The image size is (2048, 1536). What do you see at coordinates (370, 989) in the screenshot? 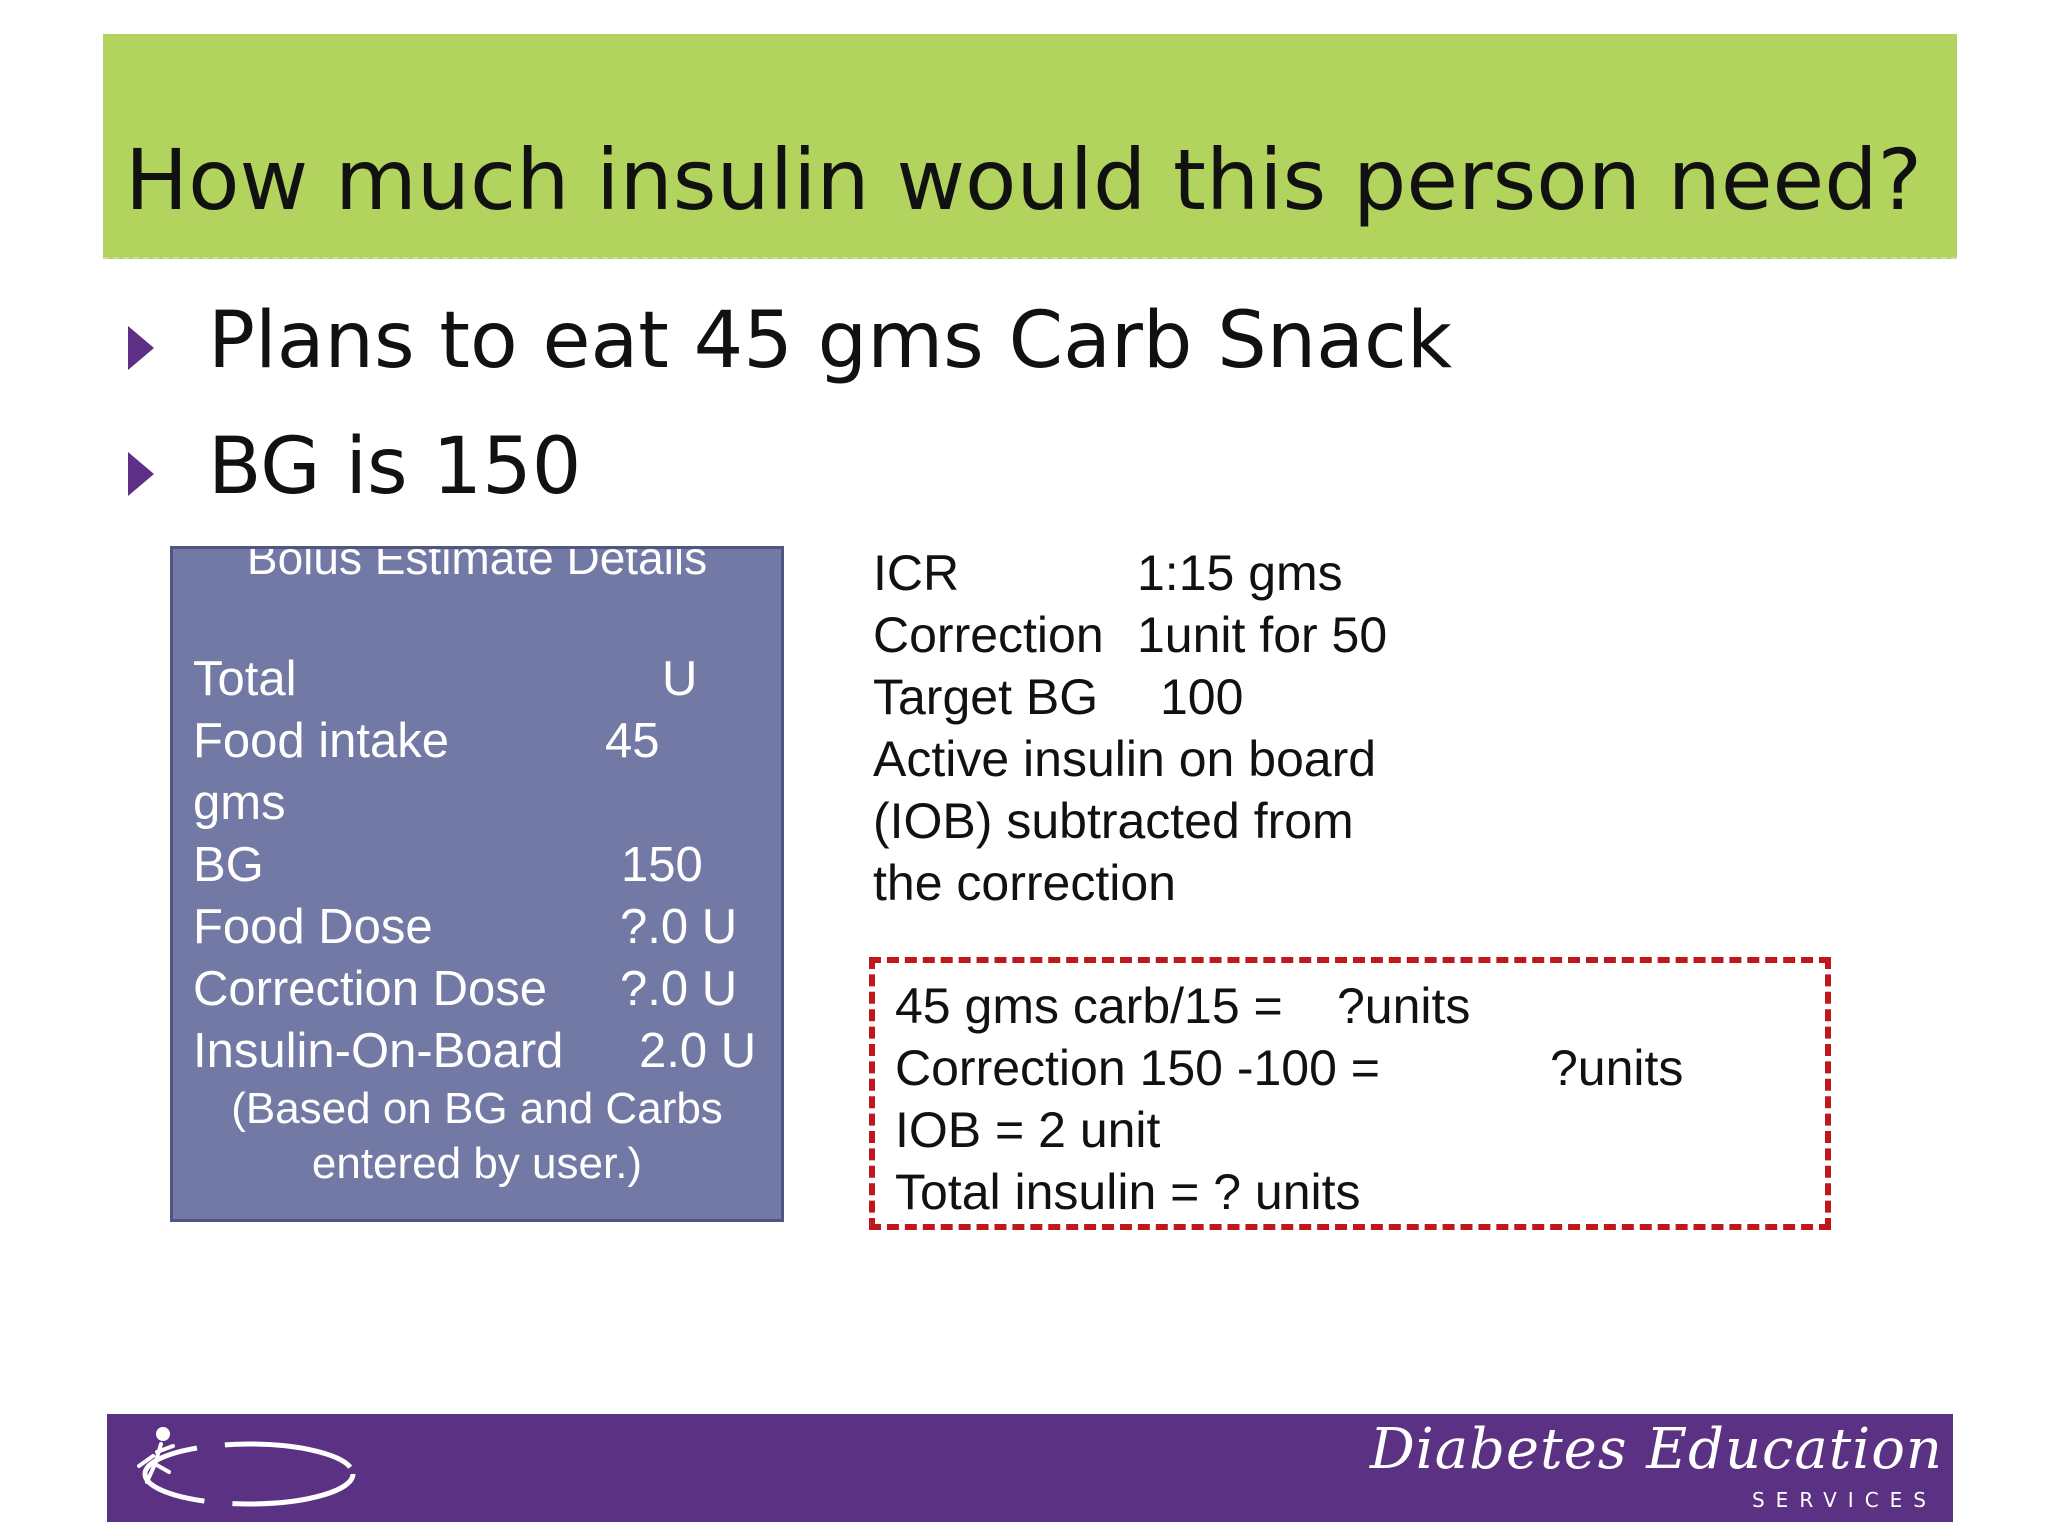
I see `bolus-correction-dose-label: Correction Dose` at bounding box center [370, 989].